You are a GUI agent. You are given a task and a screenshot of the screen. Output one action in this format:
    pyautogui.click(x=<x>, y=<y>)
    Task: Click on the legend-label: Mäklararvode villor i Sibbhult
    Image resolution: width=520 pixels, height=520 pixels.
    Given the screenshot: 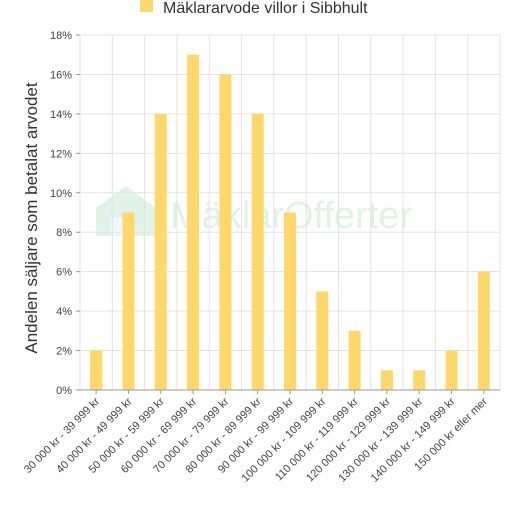 What is the action you would take?
    pyautogui.click(x=265, y=8)
    